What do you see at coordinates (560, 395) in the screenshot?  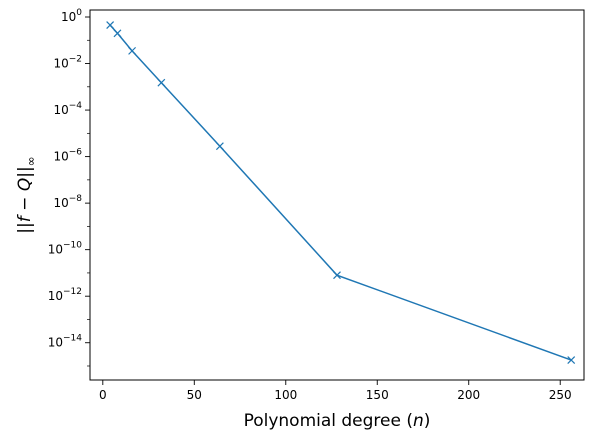 I see `x-tick-label: 250` at bounding box center [560, 395].